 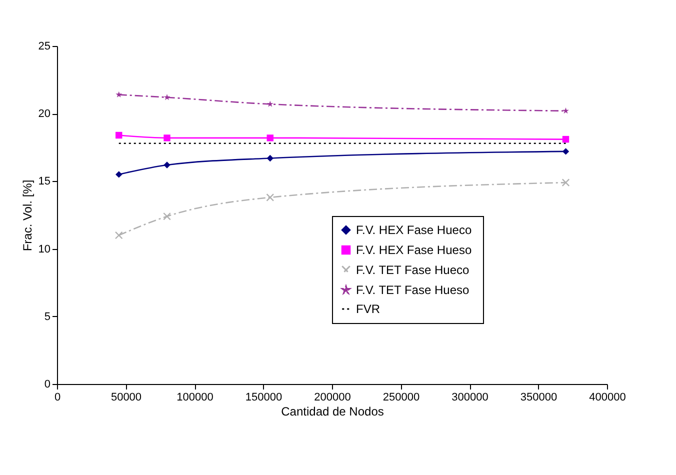 What do you see at coordinates (368, 309) in the screenshot?
I see `legend-label: FVR` at bounding box center [368, 309].